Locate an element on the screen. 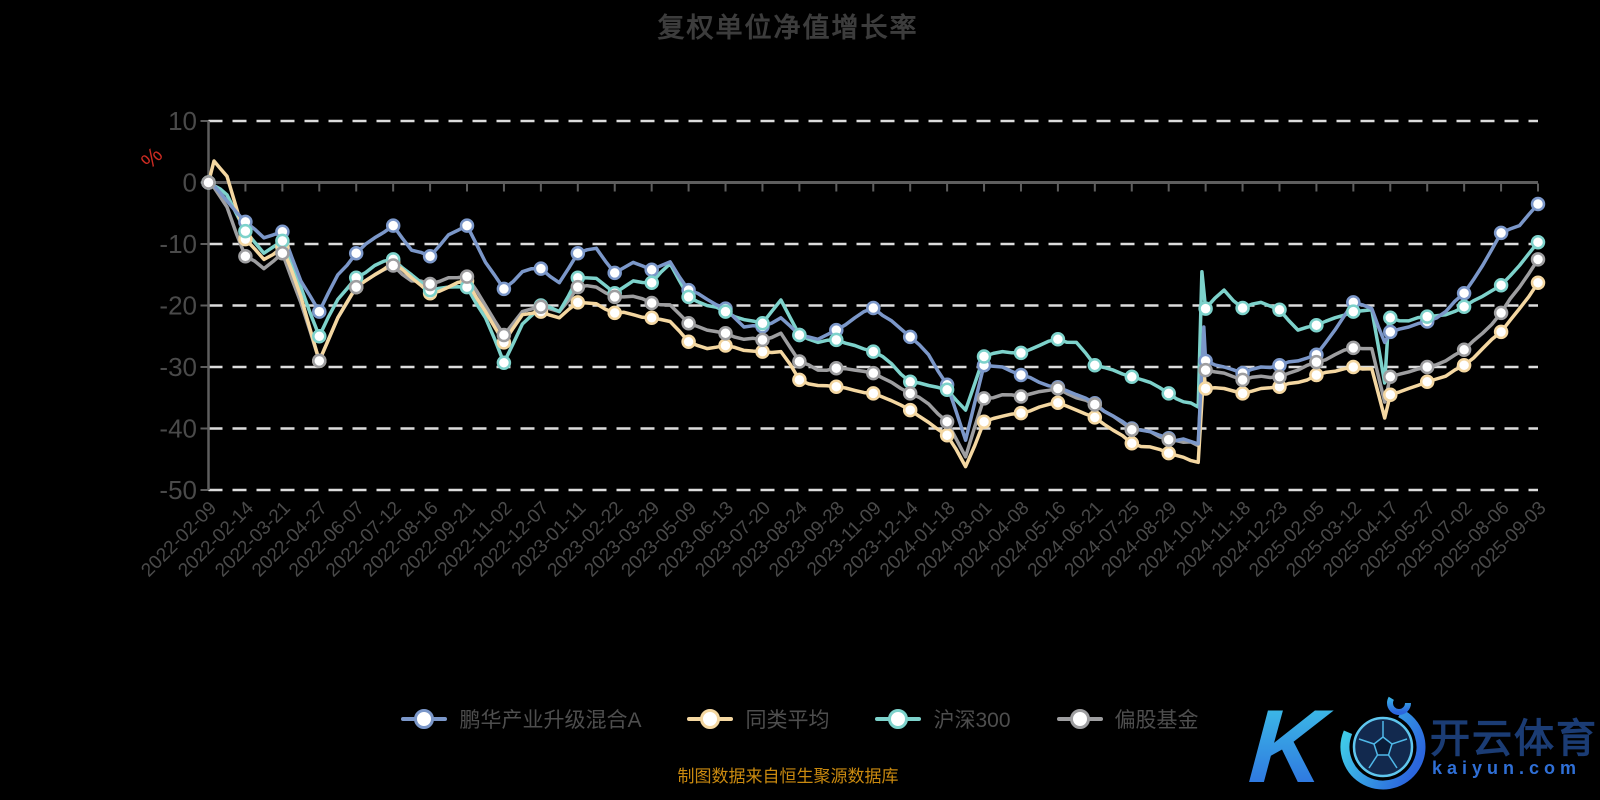 The height and width of the screenshot is (800, 1600). data-source-caption: 制图数据来自恒生聚源数据库 is located at coordinates (788, 776).